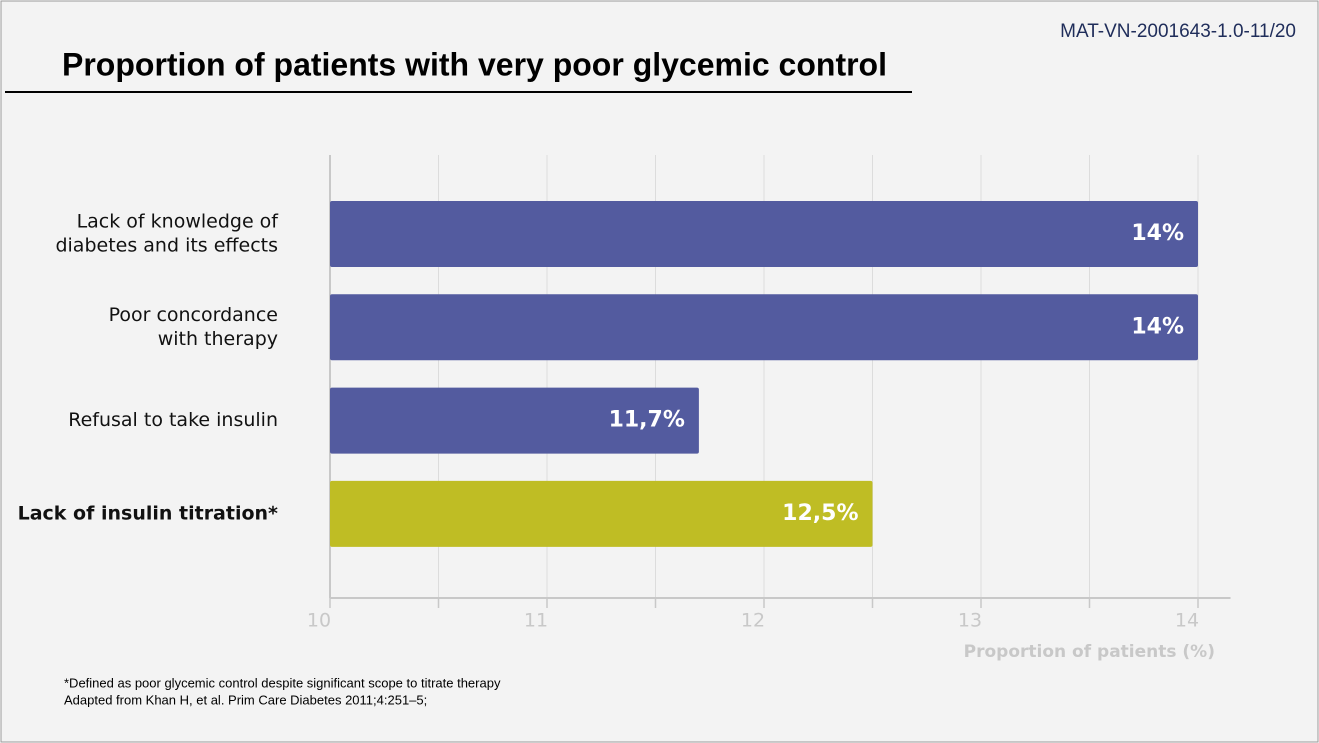 The image size is (1319, 743). Describe the element at coordinates (166, 246) in the screenshot. I see `category-label: diabetes and its effects` at that location.